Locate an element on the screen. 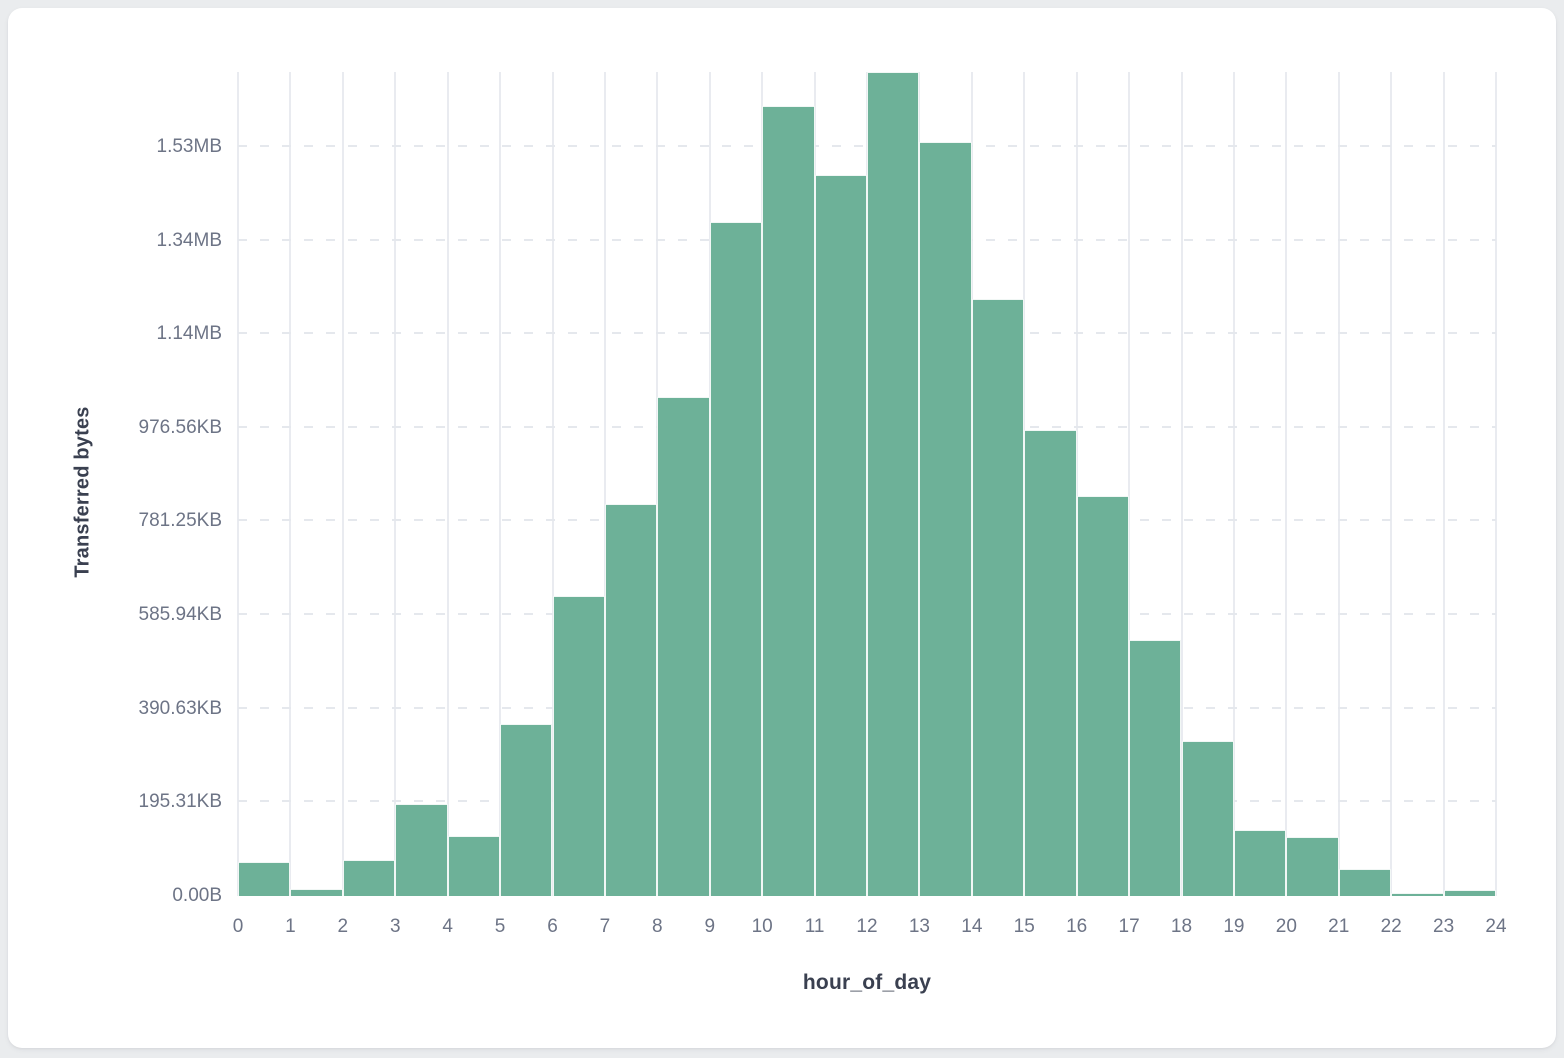  x-tick-label: 1 is located at coordinates (290, 926).